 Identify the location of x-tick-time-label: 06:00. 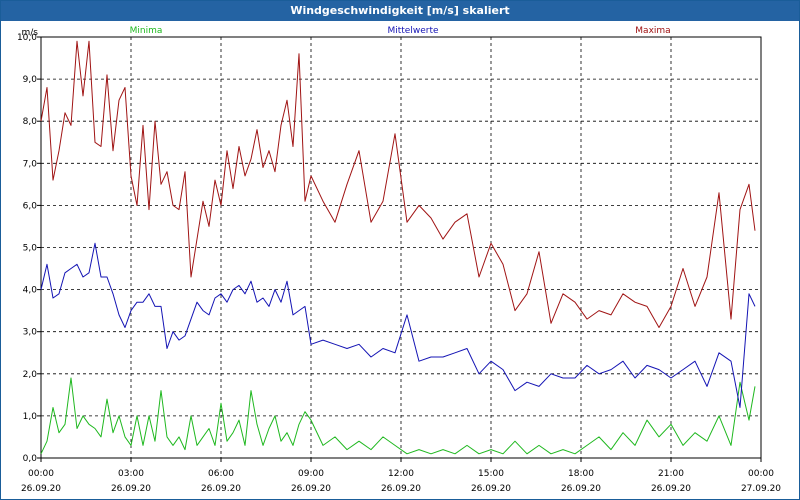
(221, 474).